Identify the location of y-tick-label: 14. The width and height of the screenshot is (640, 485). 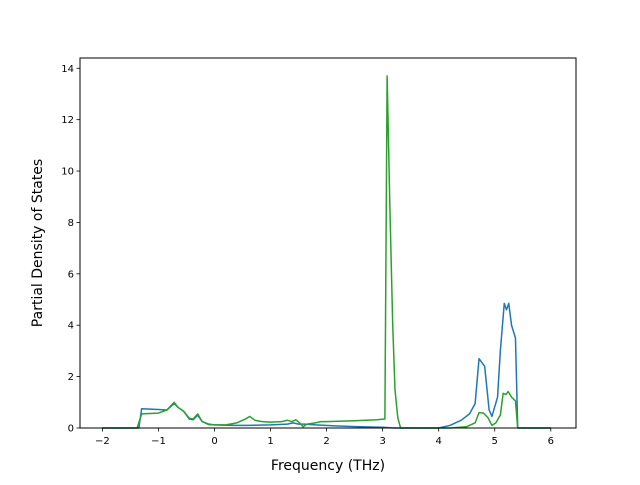
(67, 69).